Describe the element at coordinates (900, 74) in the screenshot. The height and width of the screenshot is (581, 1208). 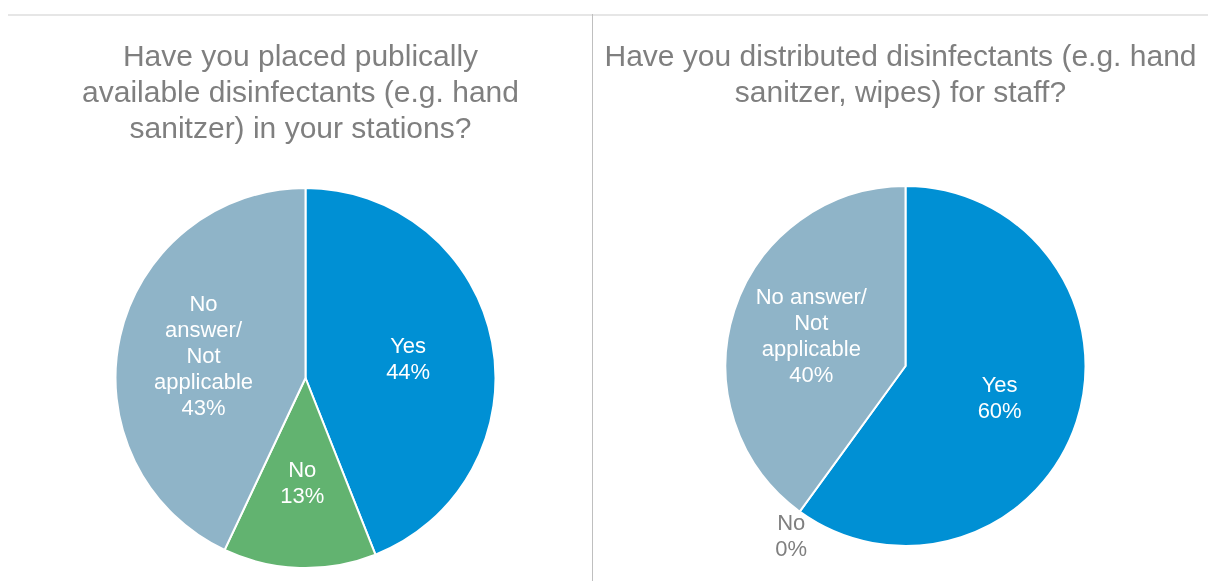
I see `chart-title: Have you distributed disinfectants (e.g. hand sanitzer, wipes) for staff?` at that location.